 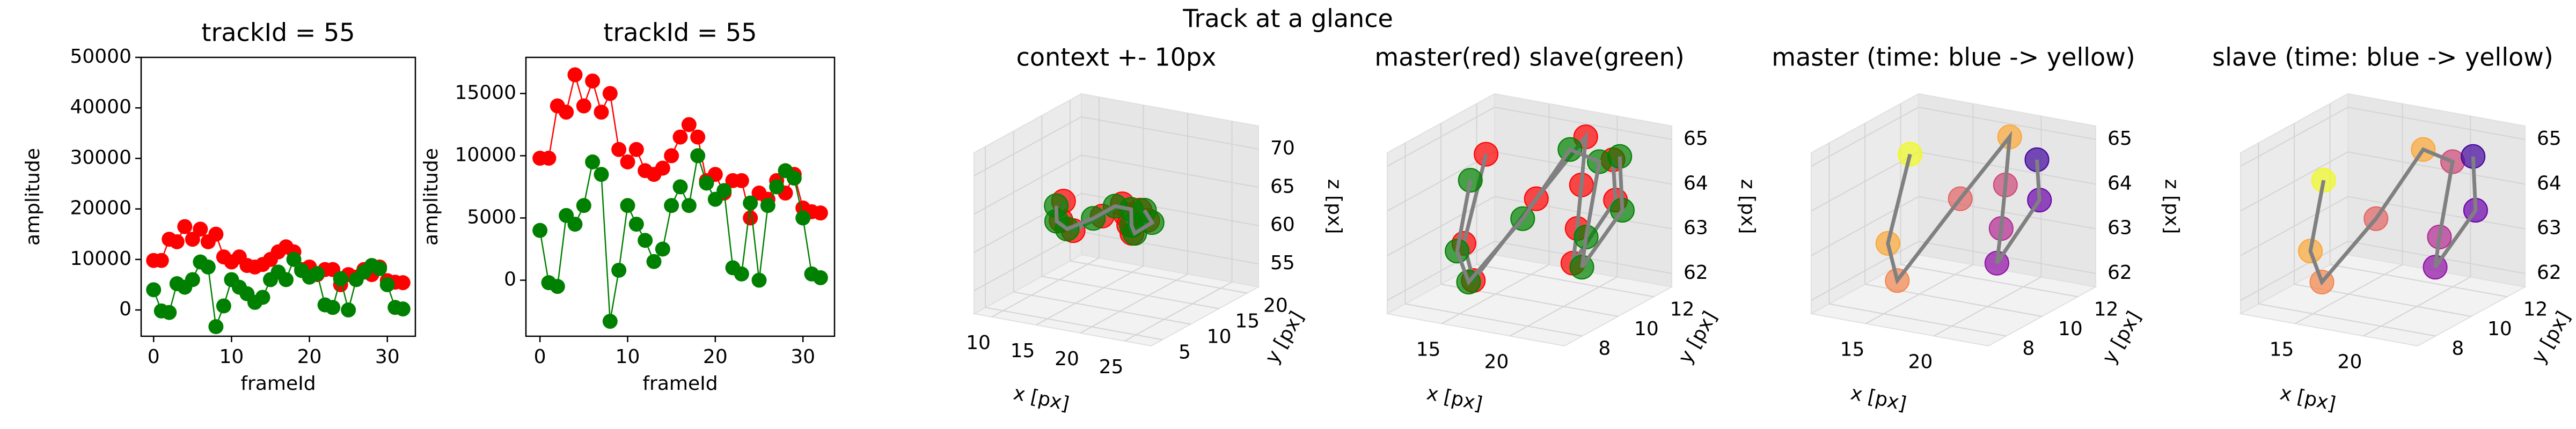 I want to click on y-tick-label: 10000, so click(x=485, y=155).